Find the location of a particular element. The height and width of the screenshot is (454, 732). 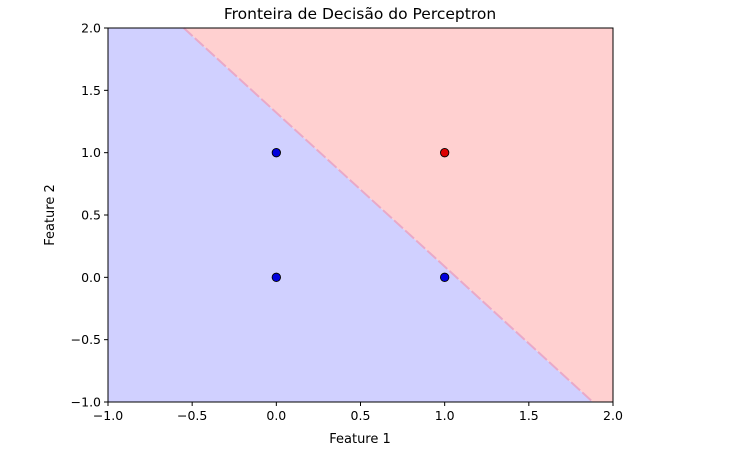

x-tick-label: 2.0 is located at coordinates (613, 415).